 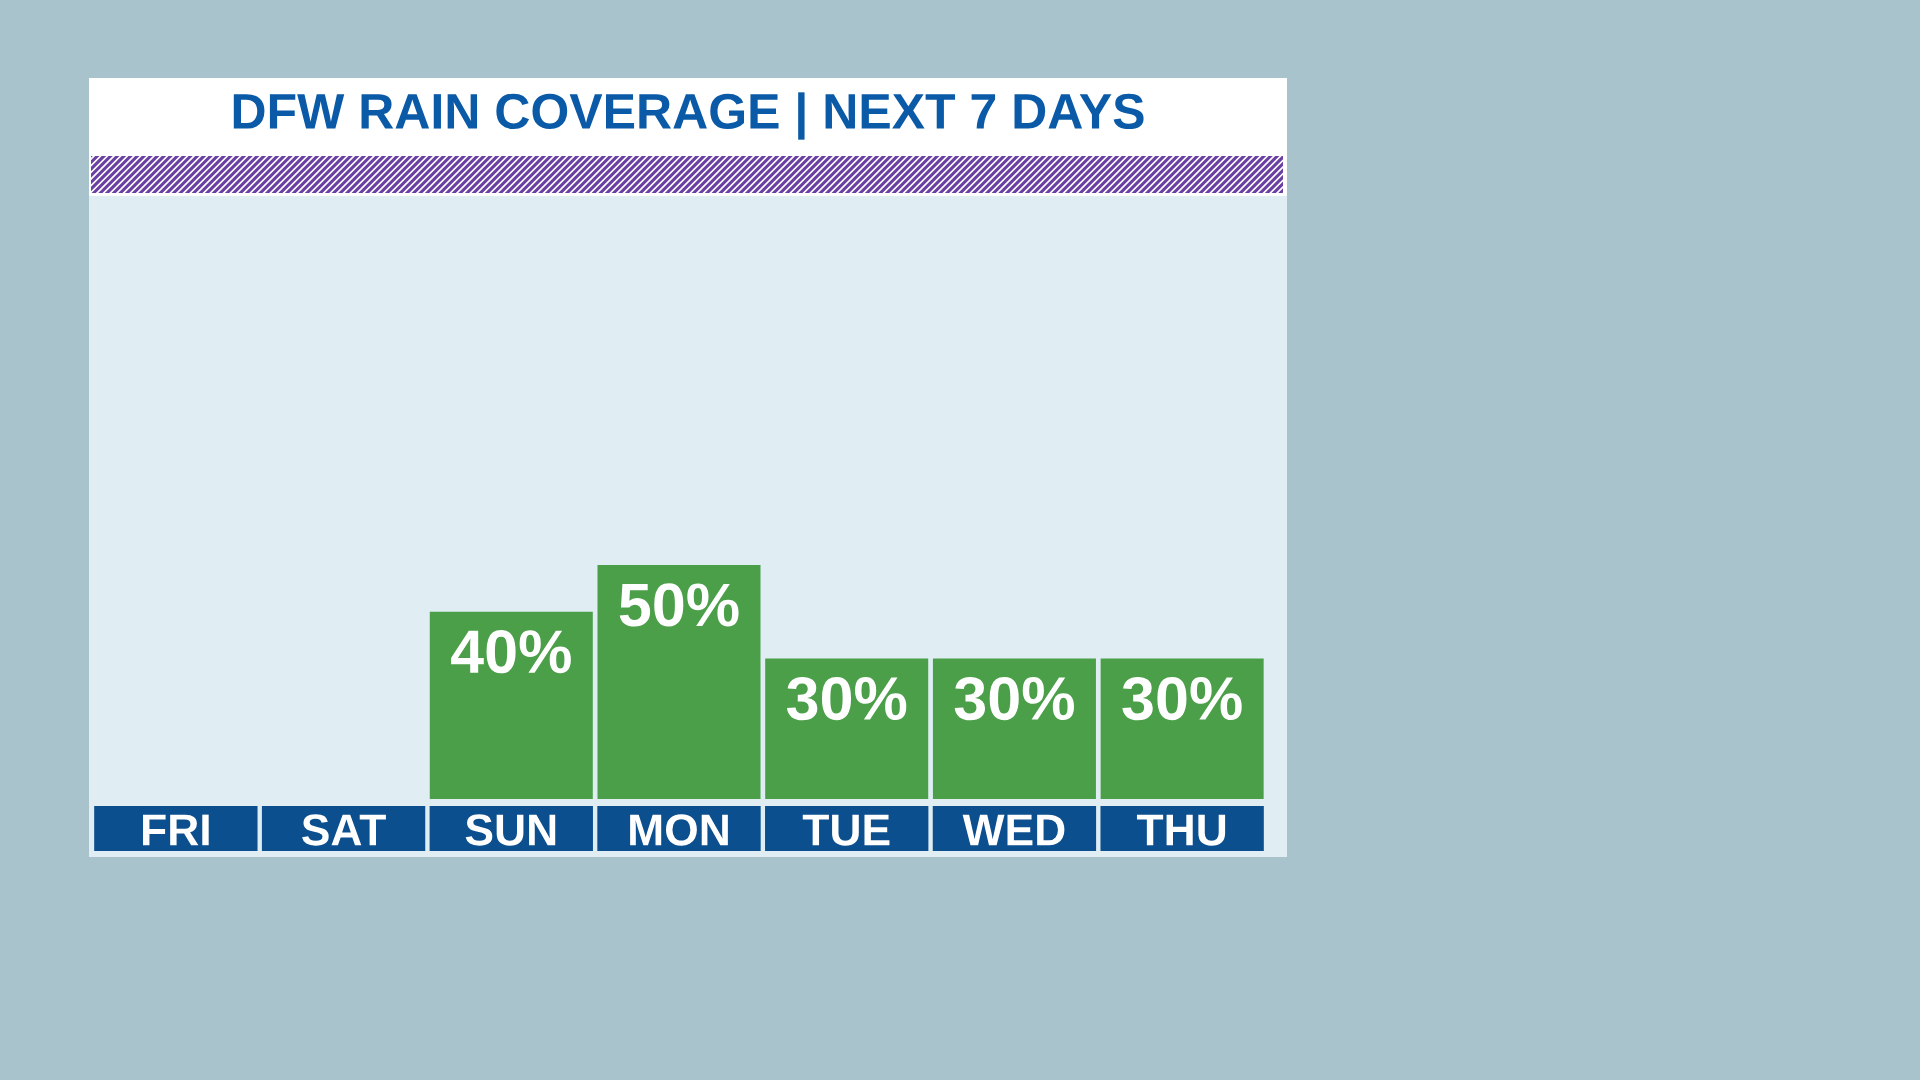 I want to click on x-tick-label: THU, so click(x=1181, y=830).